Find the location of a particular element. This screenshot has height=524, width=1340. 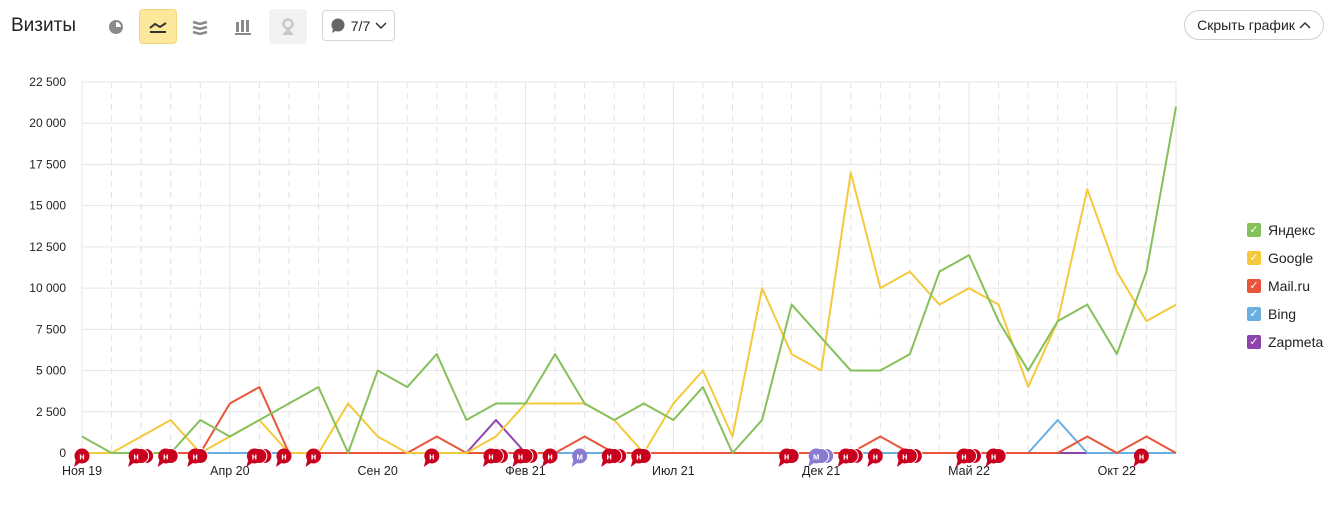

y-tick-label: 0 is located at coordinates (62, 453).